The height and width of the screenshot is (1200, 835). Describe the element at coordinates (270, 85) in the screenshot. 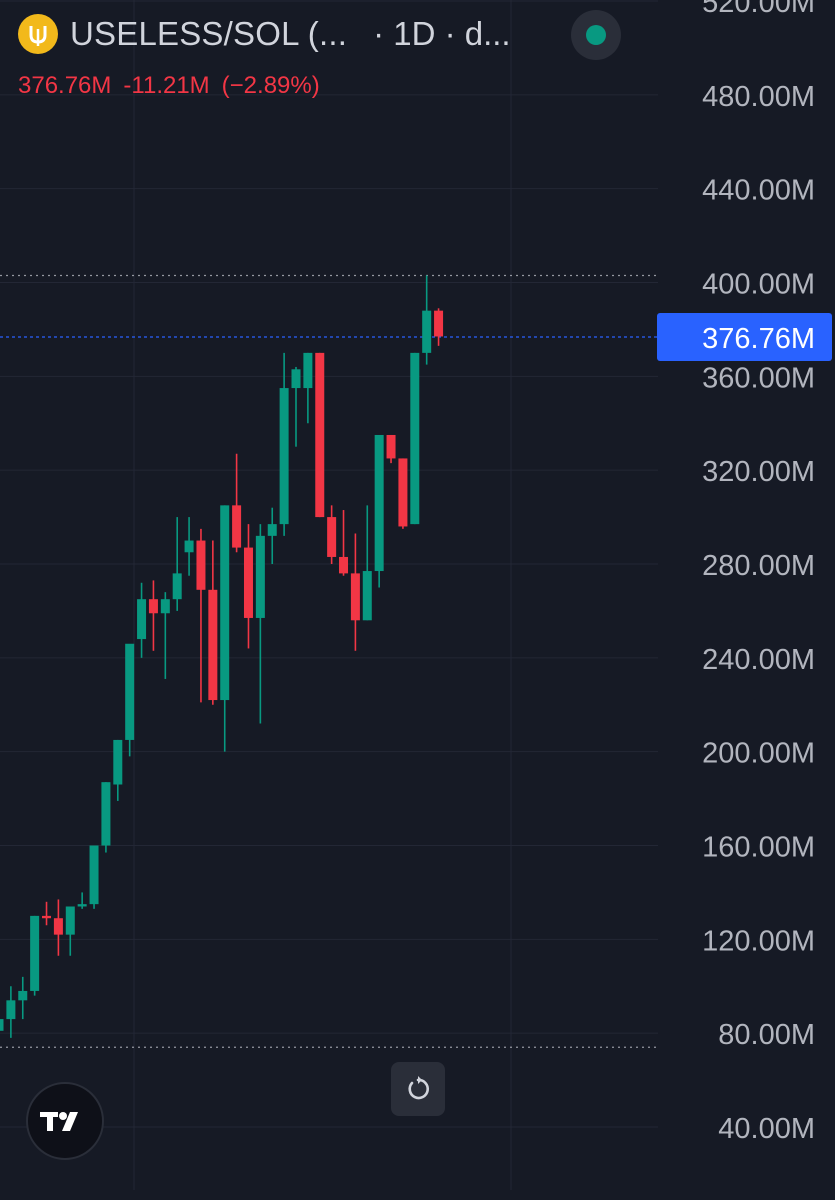

I see `change-percent: (−2.89%)` at that location.